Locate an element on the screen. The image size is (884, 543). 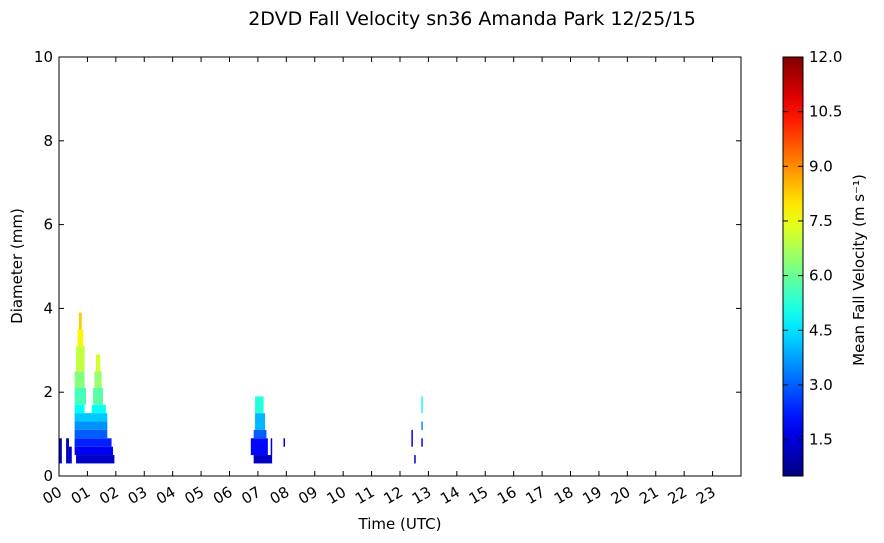
x-tick-label: 08 is located at coordinates (280, 495).